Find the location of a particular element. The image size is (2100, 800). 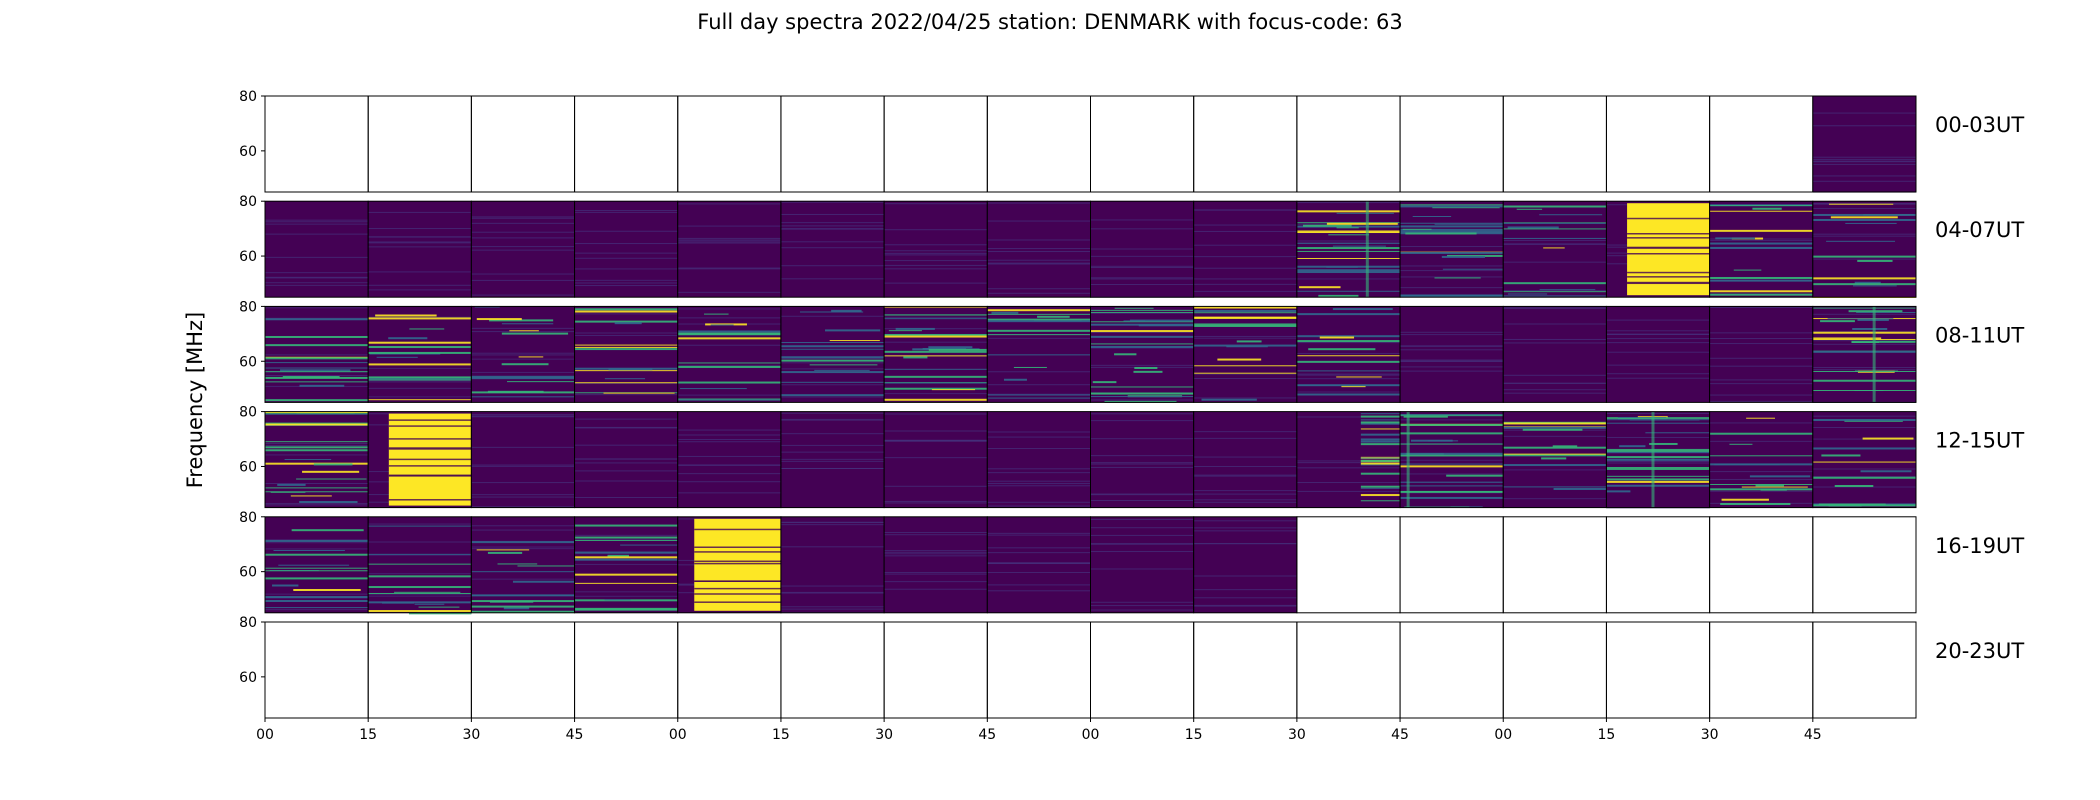

burst-block is located at coordinates (737, 564).